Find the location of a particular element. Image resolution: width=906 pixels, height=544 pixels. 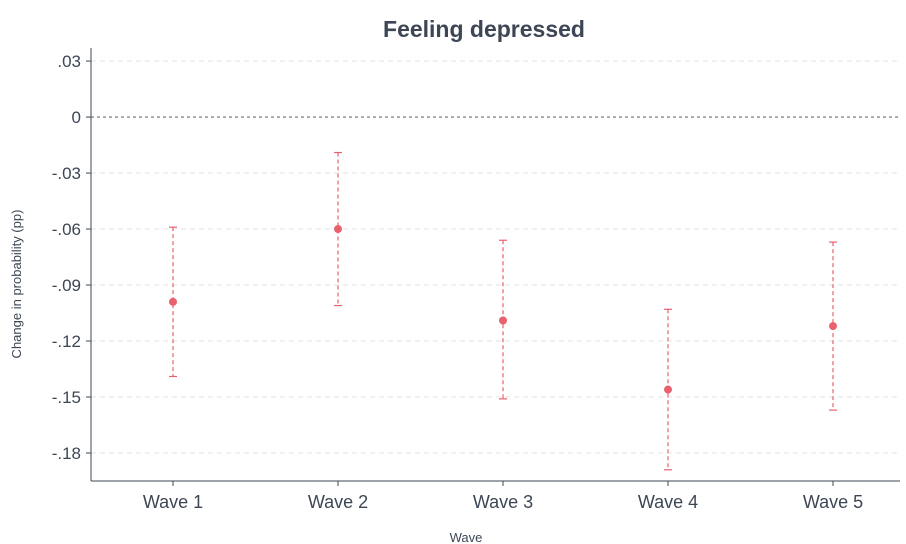

x-tick-label: Wave 2 is located at coordinates (338, 502).